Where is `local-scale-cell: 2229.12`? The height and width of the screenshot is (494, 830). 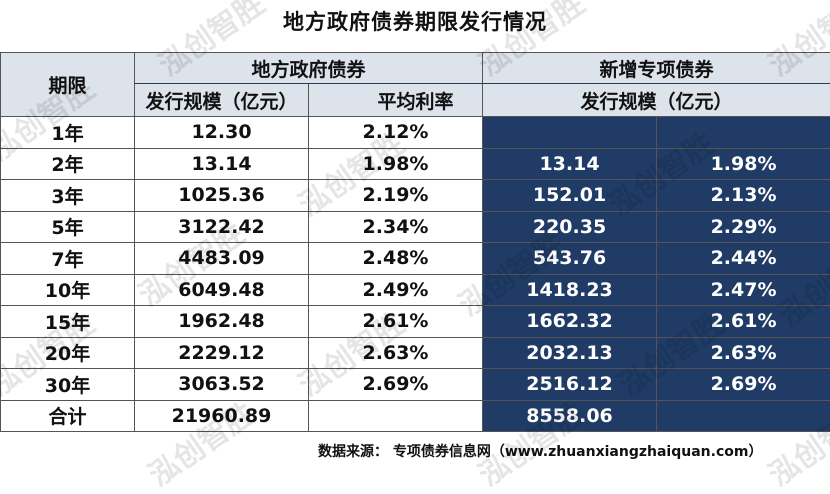
local-scale-cell: 2229.12 is located at coordinates (222, 353).